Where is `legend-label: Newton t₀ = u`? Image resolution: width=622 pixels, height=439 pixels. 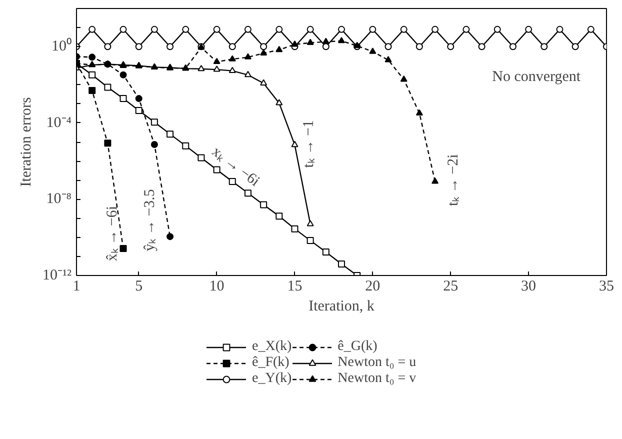
legend-label: Newton t₀ = u is located at coordinates (377, 363).